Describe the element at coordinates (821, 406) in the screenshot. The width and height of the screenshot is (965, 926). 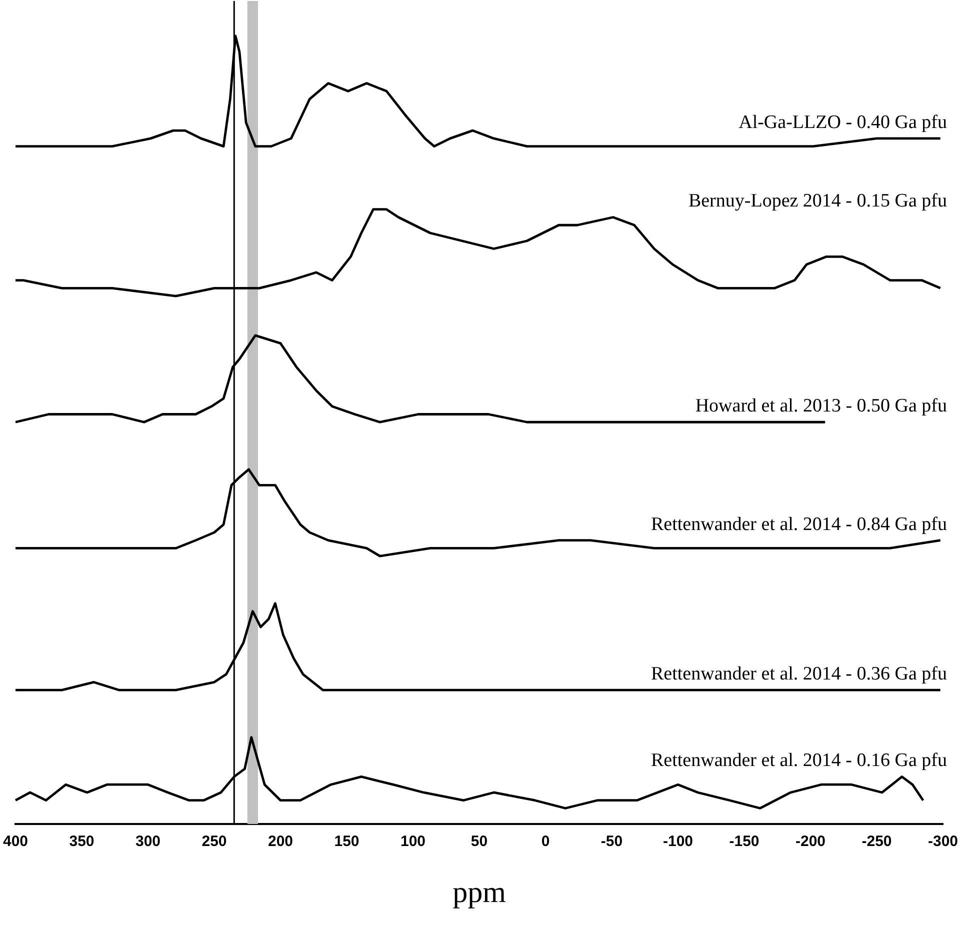
I see `series-label: Howard et al. 2013 - 0.50 Ga pfu` at that location.